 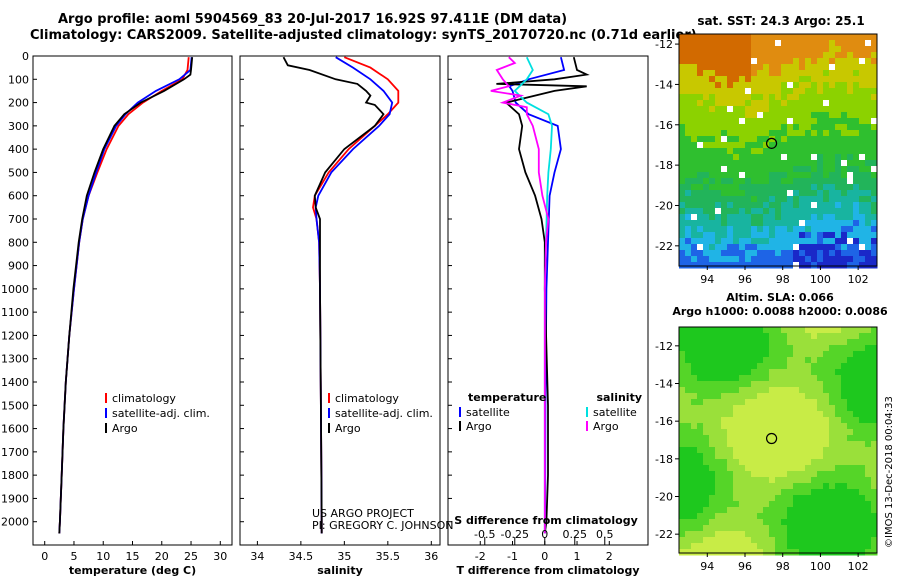 I want to click on y-tick-label: 1100, so click(x=15, y=312).